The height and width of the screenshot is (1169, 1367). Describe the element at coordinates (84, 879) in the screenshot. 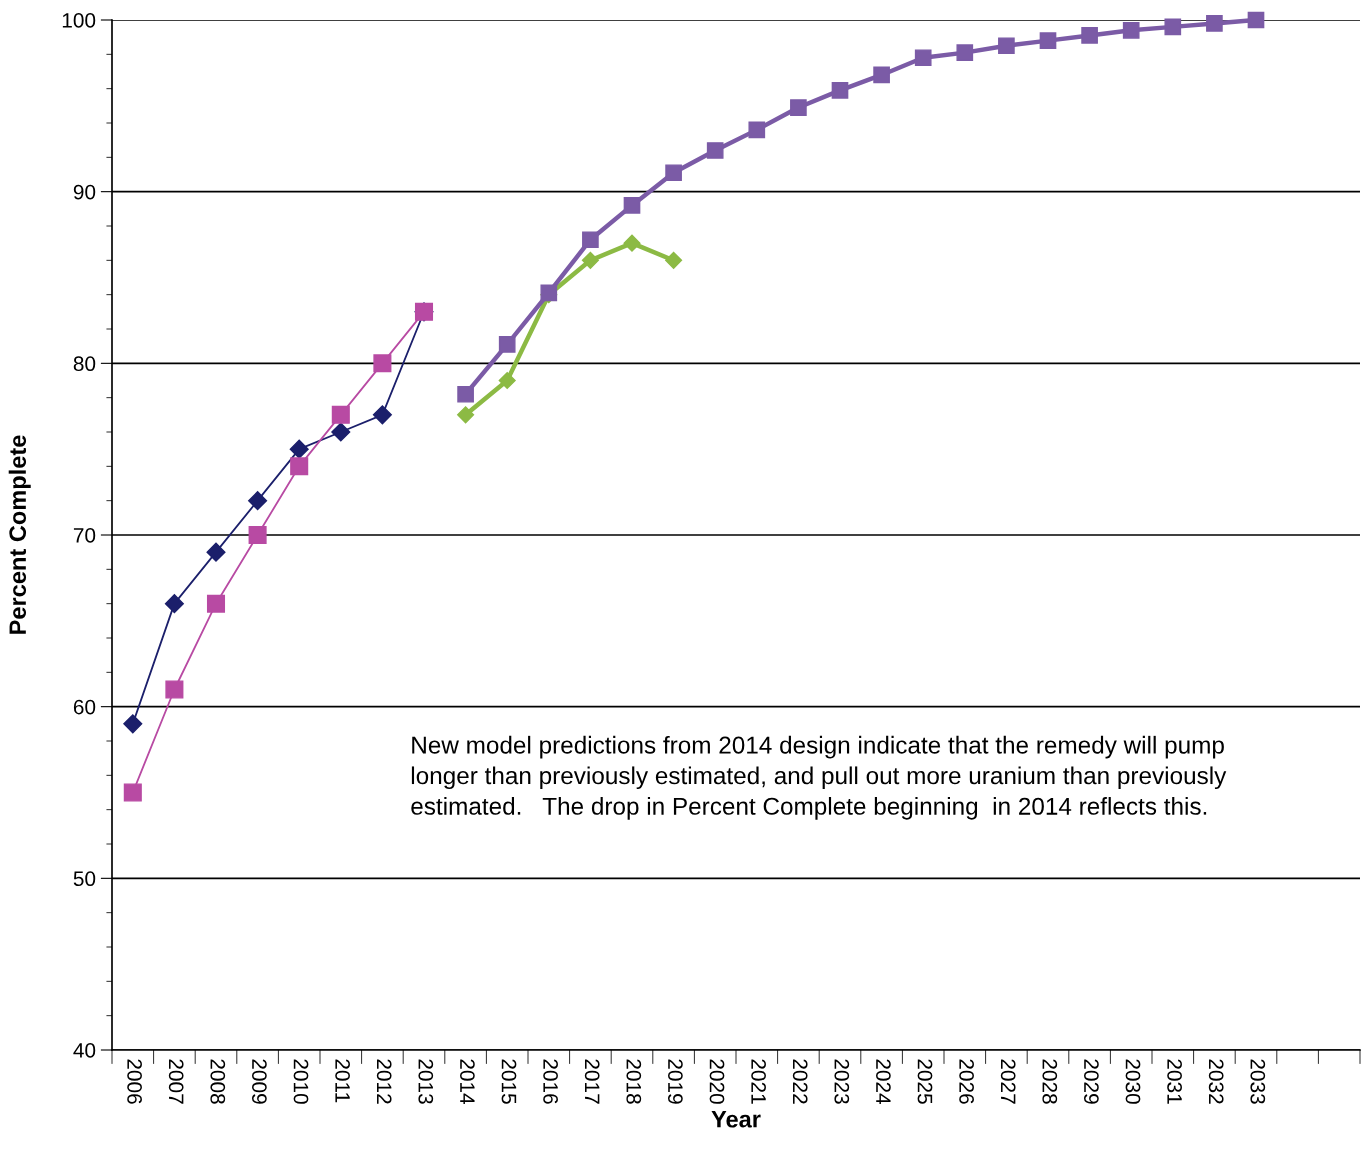

I see `y-tick-label: 50` at that location.